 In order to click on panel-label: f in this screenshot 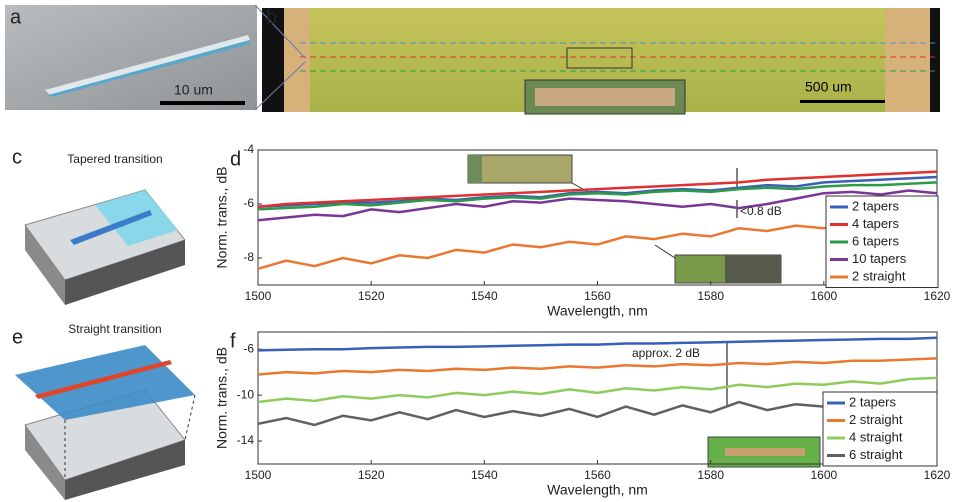, I will do `click(233, 341)`.